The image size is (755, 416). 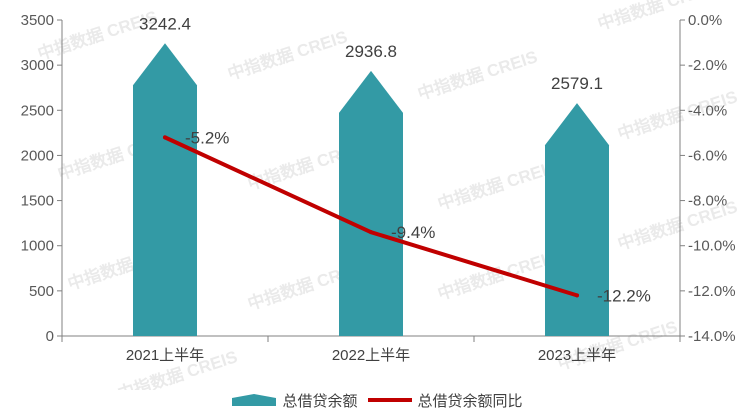 I want to click on left-tick-label: 500, so click(x=41, y=291).